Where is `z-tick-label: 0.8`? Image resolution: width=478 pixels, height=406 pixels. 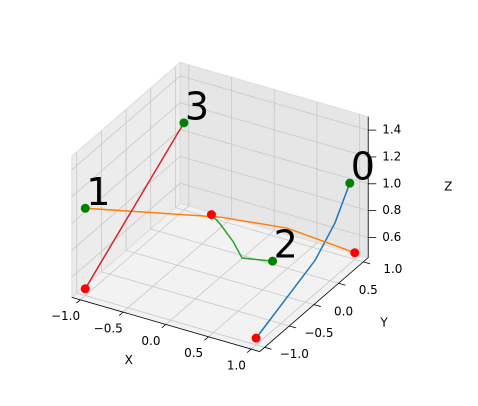 z-tick-label: 0.8 is located at coordinates (391, 210).